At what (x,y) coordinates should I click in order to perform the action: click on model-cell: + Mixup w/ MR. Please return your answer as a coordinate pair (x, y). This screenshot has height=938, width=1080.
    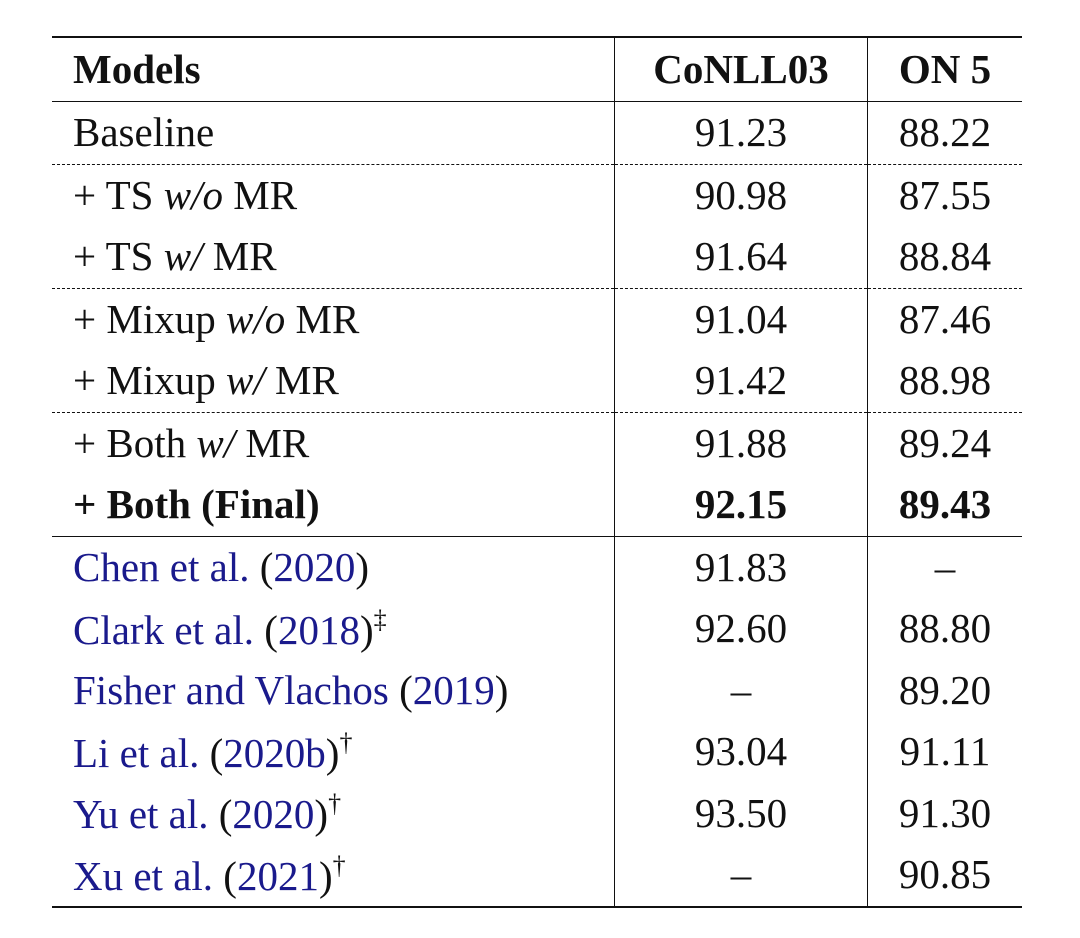
    Looking at the image, I should click on (333, 381).